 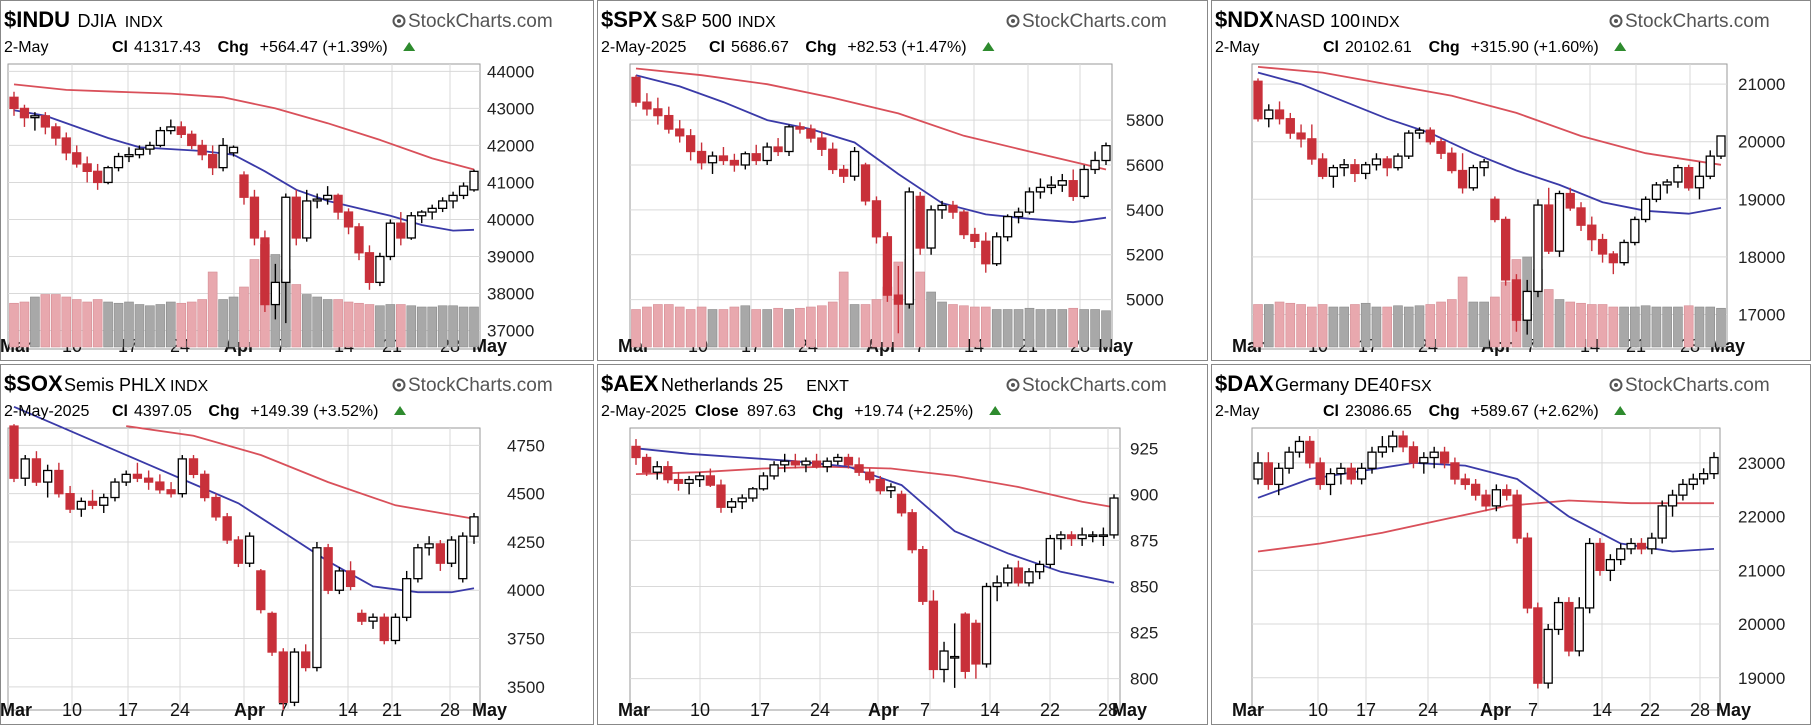 What do you see at coordinates (1378, 47) in the screenshot?
I see `close-value: 20102.61` at bounding box center [1378, 47].